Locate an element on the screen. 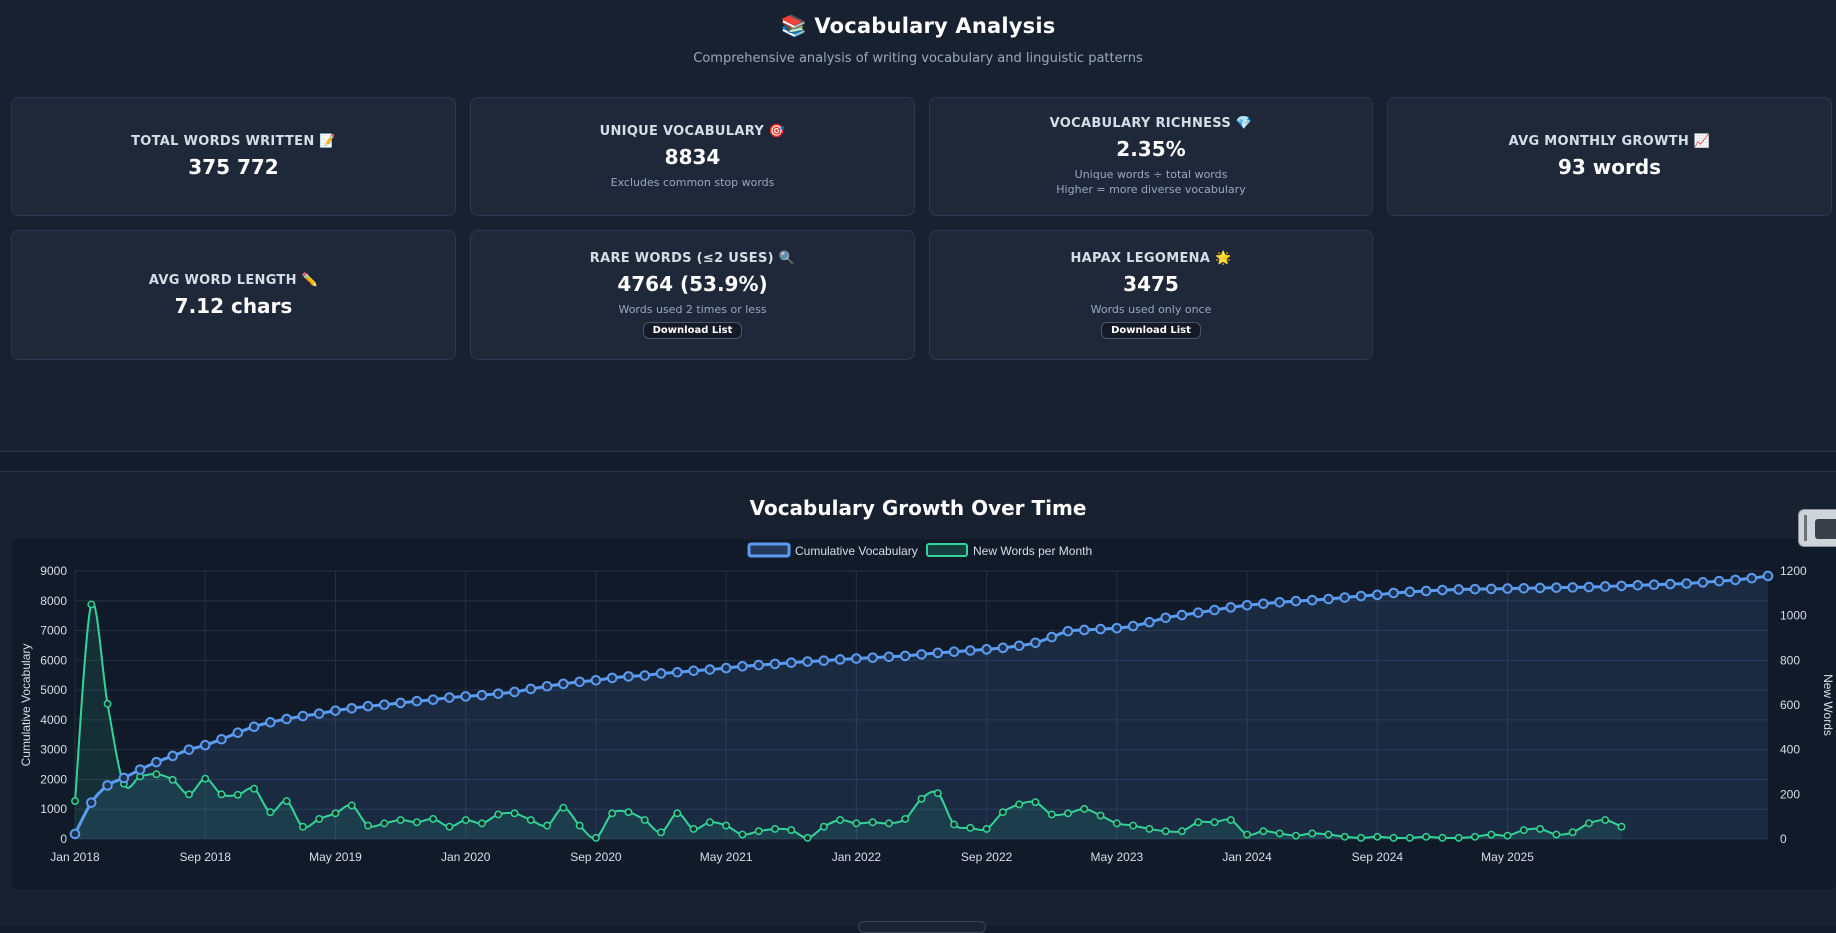  rare-words-download-button: Download List is located at coordinates (692, 330).